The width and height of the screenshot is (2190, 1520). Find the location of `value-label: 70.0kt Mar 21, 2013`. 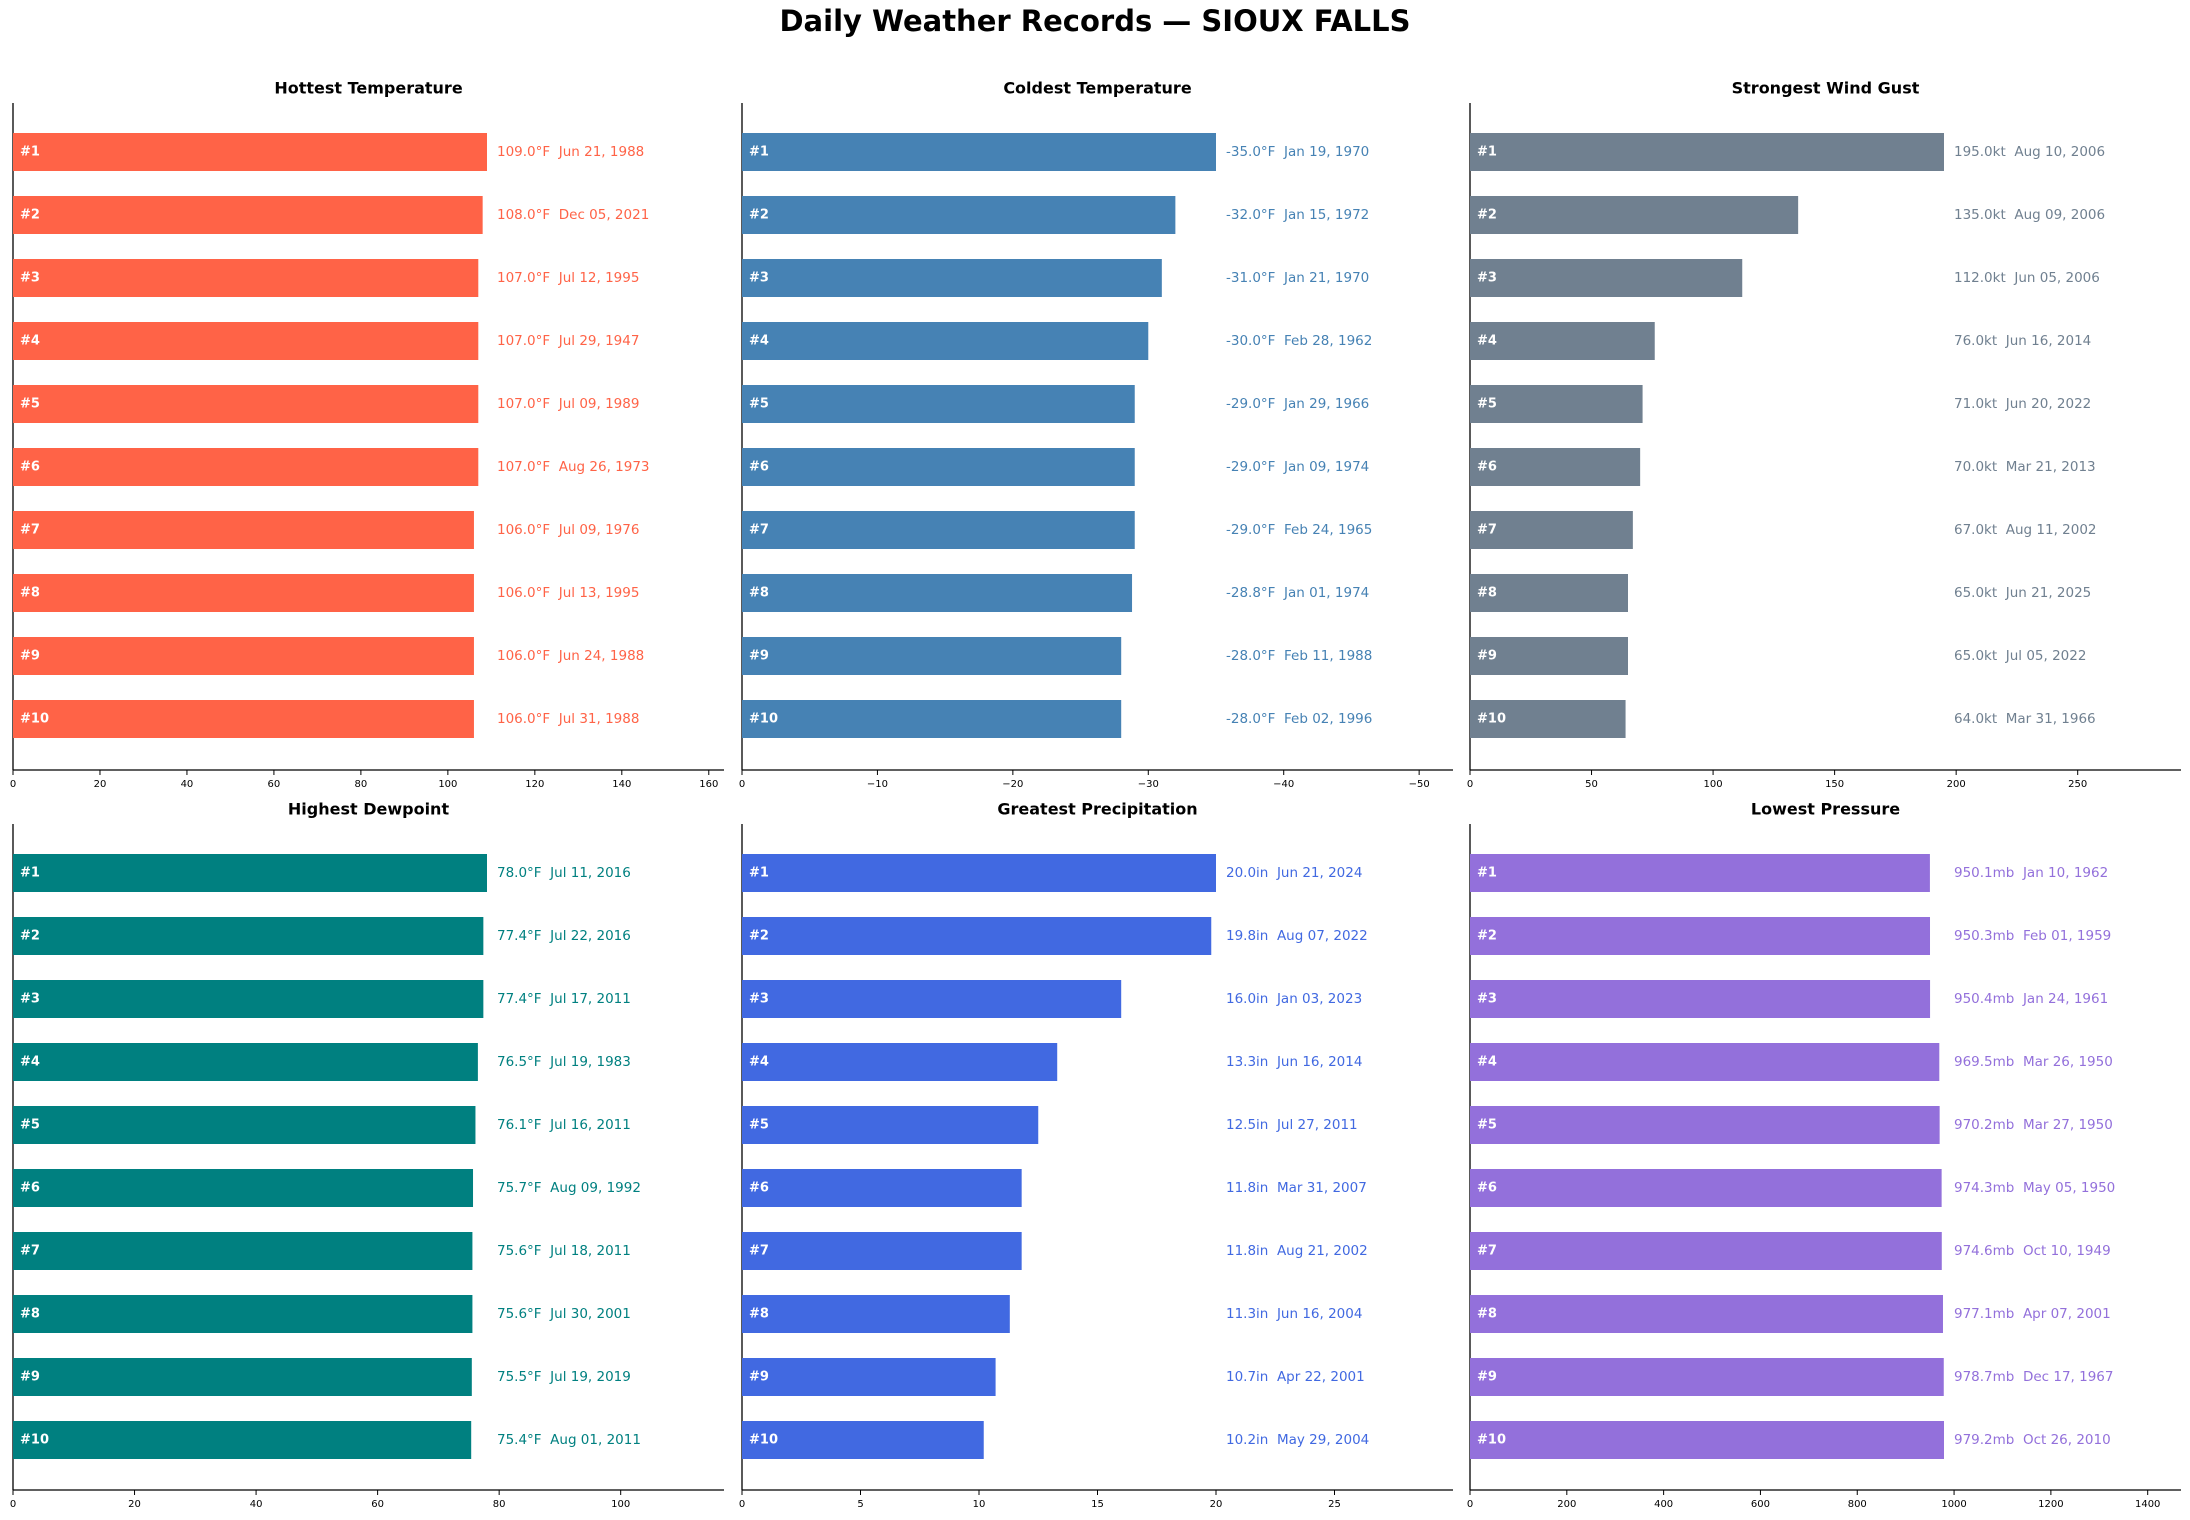

value-label: 70.0kt Mar 21, 2013 is located at coordinates (2025, 467).